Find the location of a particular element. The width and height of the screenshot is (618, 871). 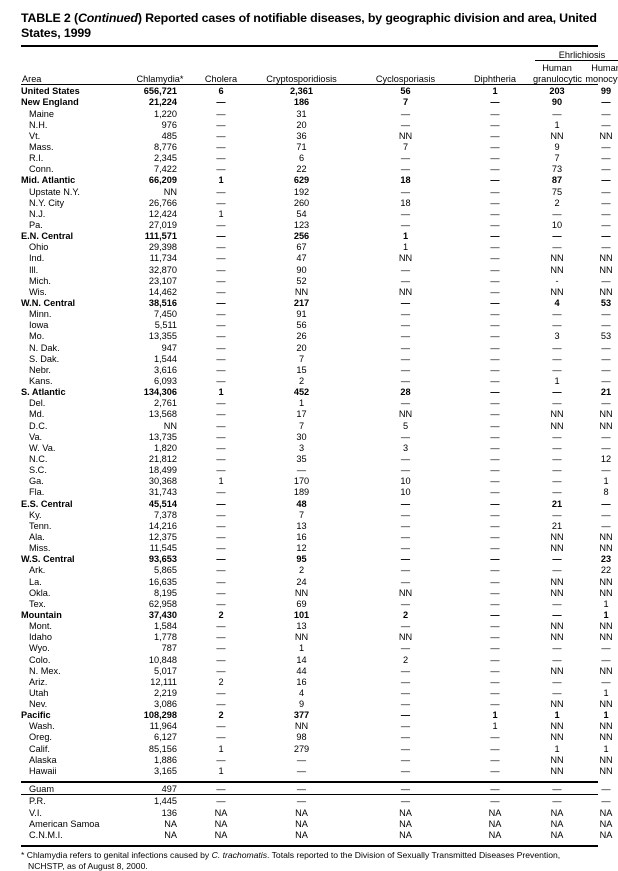

cell-cryptosporidiosis: 217 is located at coordinates (301, 303).